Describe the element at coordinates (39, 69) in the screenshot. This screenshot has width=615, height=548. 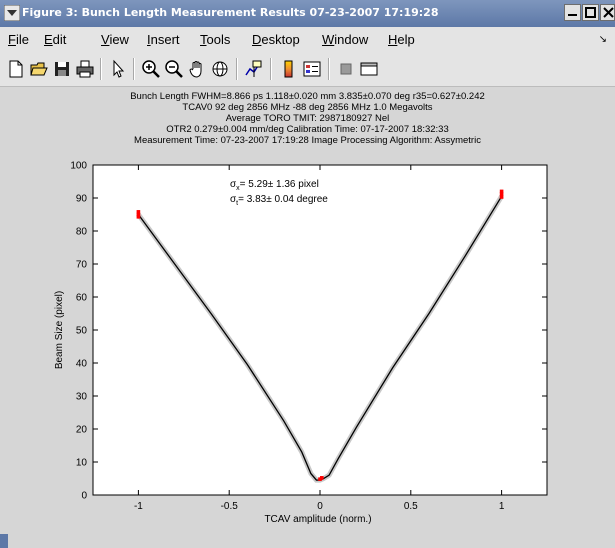
I see `open-file-icon` at that location.